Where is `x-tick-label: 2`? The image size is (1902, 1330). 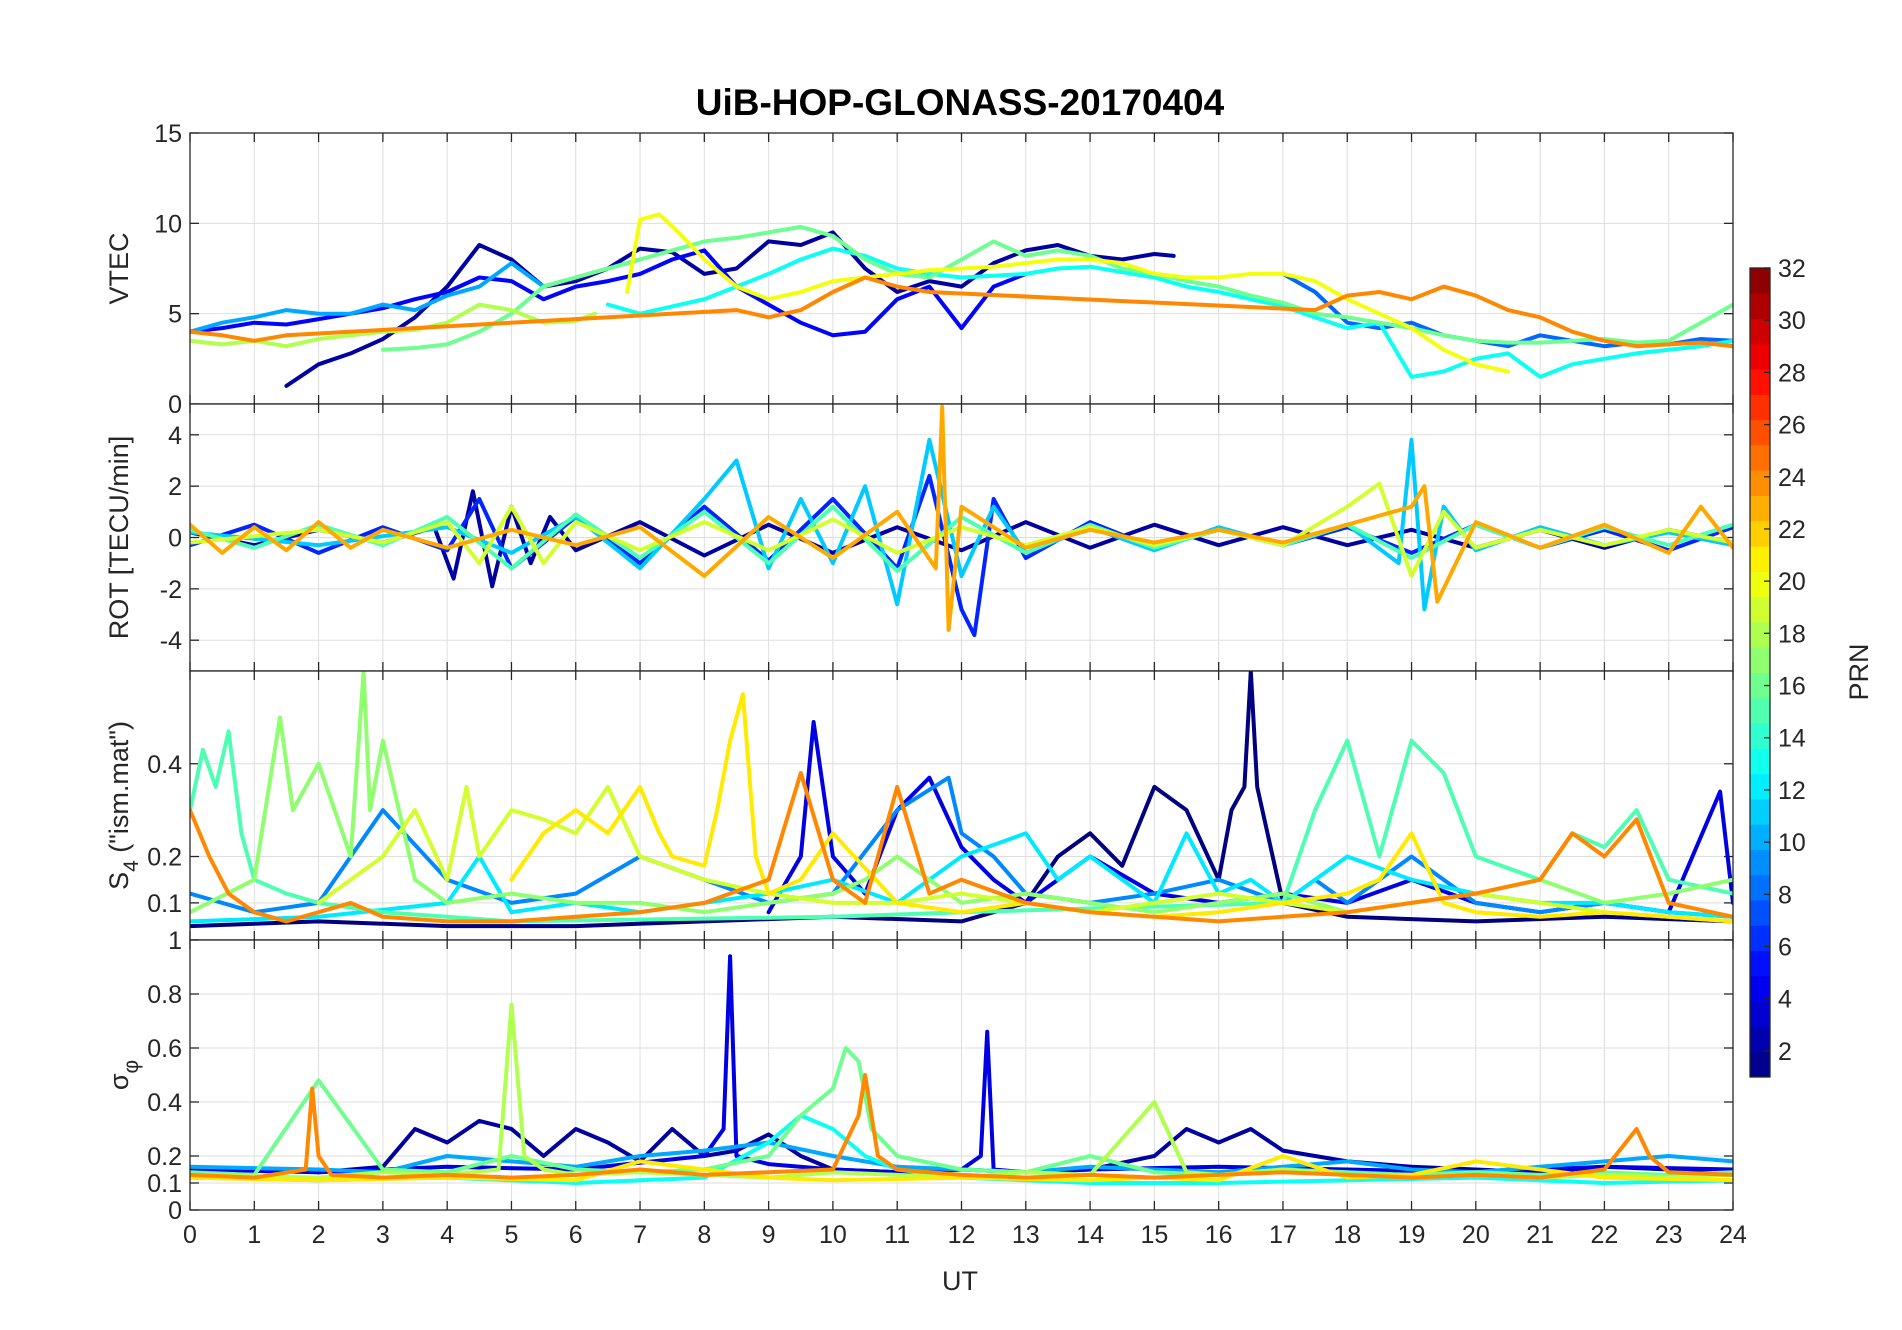 x-tick-label: 2 is located at coordinates (319, 1235).